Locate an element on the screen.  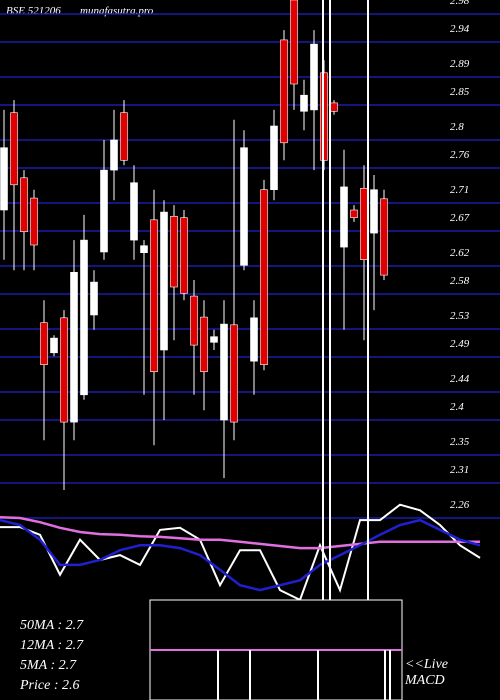
legend-line: Price : 2.6 is located at coordinates (49, 685).